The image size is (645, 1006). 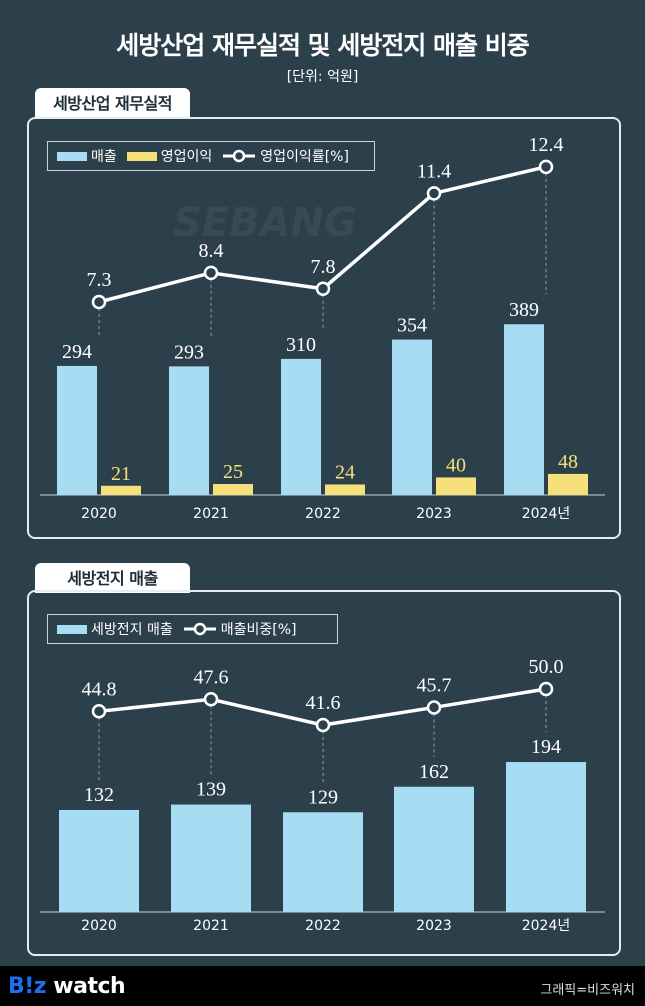 I want to click on legend-label: 세방전지 매출, so click(x=132, y=630).